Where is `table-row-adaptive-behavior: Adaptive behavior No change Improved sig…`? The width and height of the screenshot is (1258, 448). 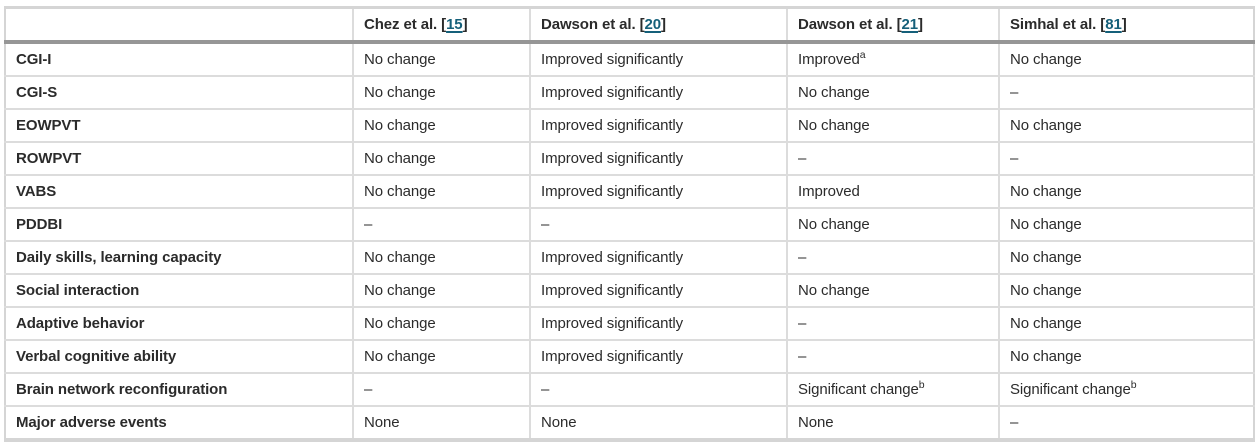
table-row-adaptive-behavior: Adaptive behavior No change Improved sig… is located at coordinates (629, 324).